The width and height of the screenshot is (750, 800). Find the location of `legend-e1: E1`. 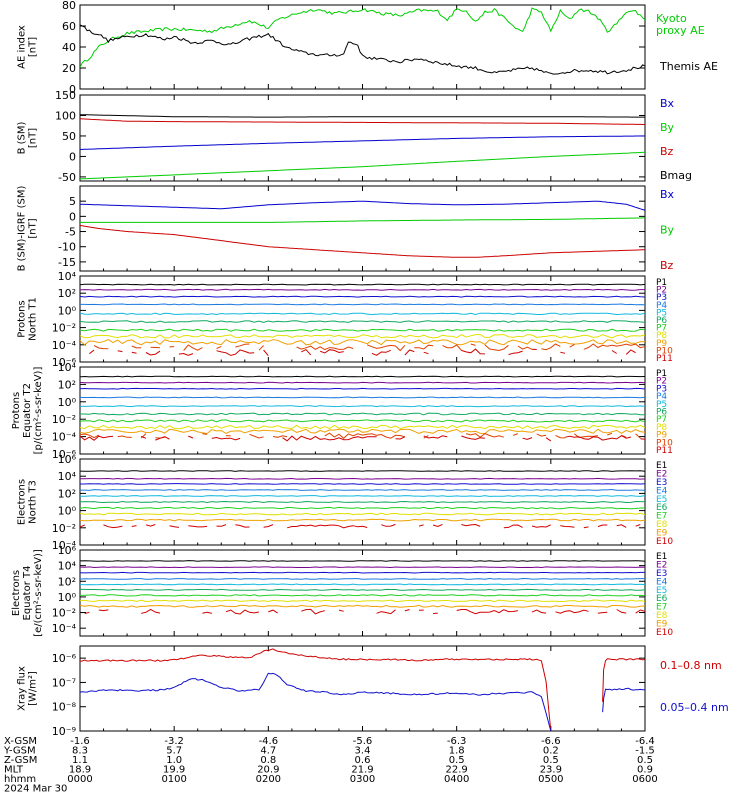

legend-e1: E1 is located at coordinates (661, 557).